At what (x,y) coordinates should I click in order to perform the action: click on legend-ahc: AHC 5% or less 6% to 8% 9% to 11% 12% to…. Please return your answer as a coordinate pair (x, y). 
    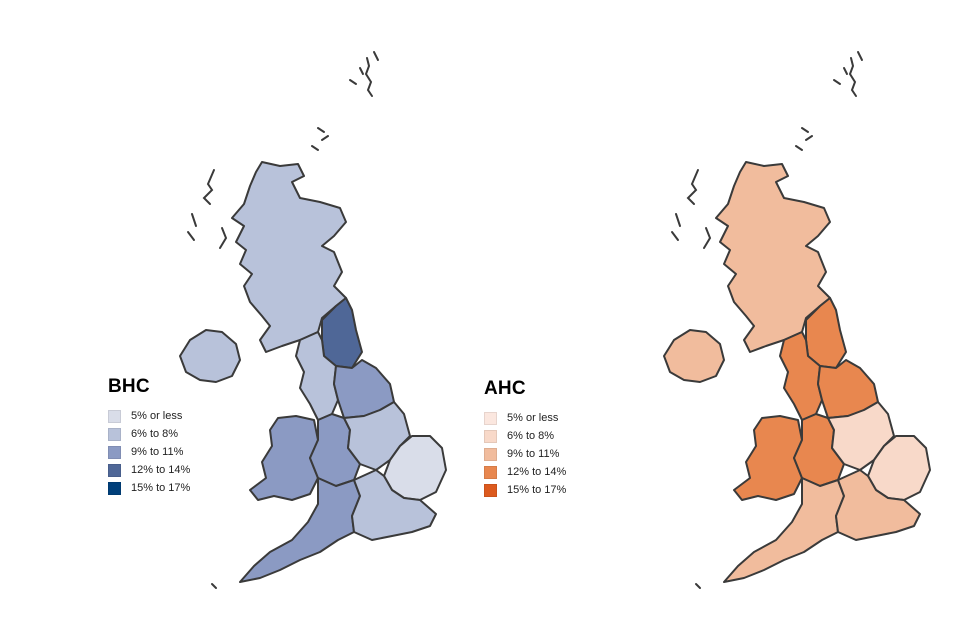
    Looking at the image, I should click on (525, 438).